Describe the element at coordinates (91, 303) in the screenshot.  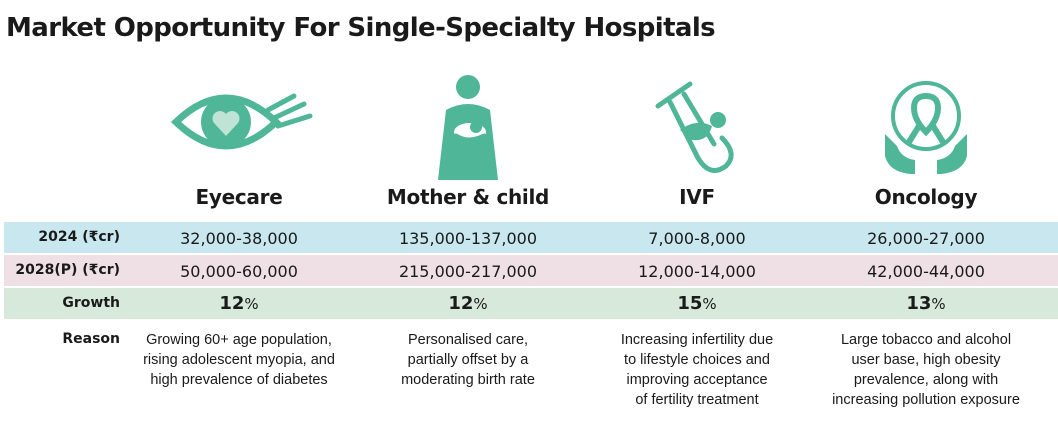
I see `row-label-growth: Growth` at that location.